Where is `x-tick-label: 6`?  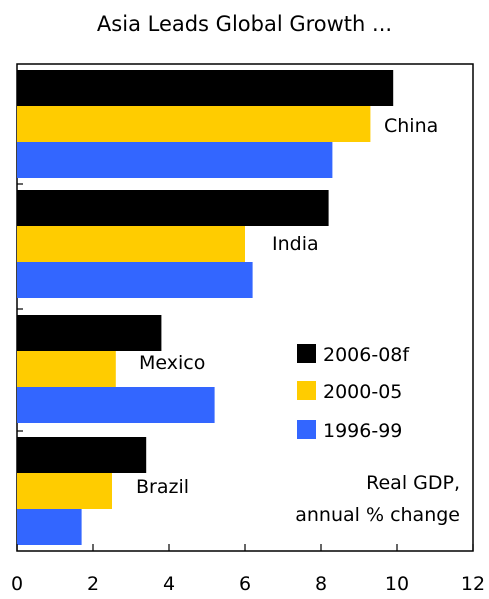
x-tick-label: 6 is located at coordinates (245, 584).